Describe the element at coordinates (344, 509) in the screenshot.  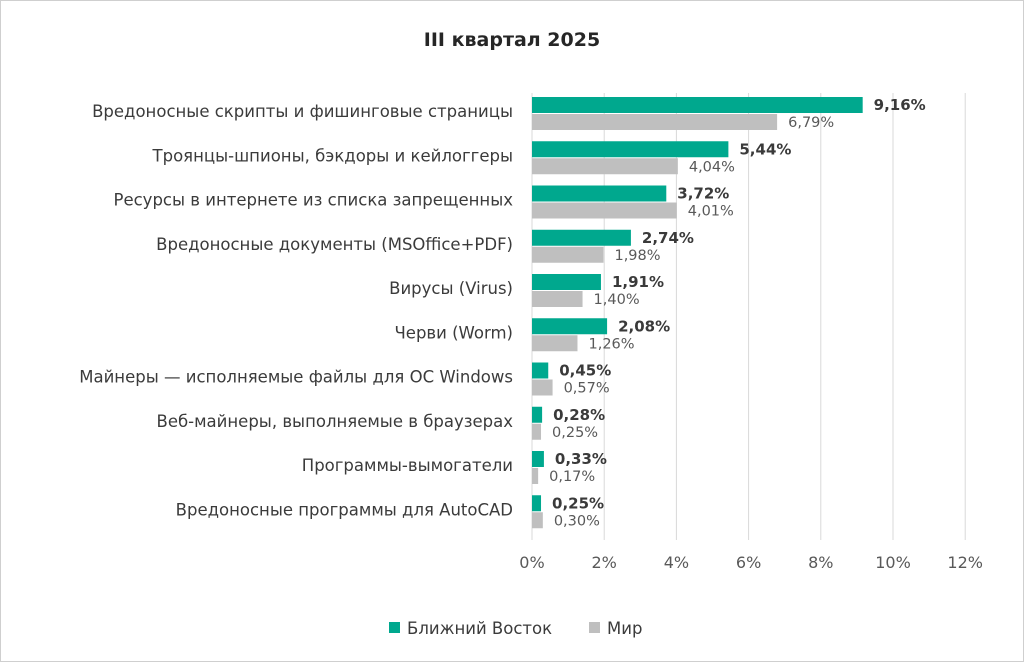
I see `category-label: Вредоносные программы для AutoCAD` at that location.